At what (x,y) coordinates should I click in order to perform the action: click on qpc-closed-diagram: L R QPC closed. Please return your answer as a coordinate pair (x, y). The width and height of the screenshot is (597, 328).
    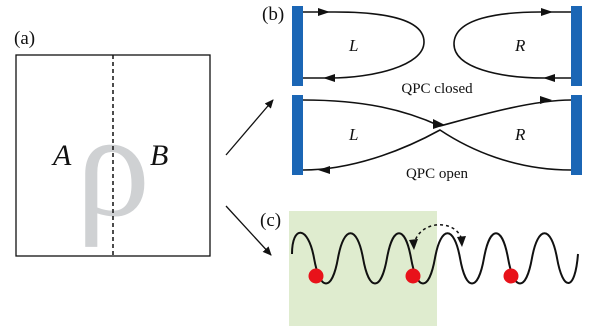
    Looking at the image, I should click on (437, 51).